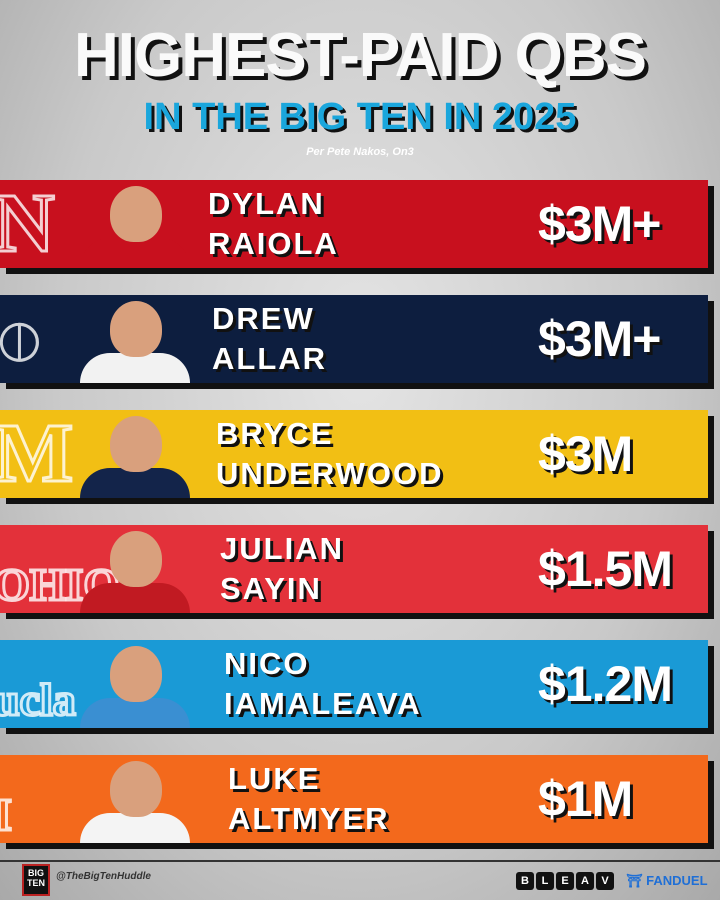  Describe the element at coordinates (354, 224) in the screenshot. I see `player-row: N DYLAN RAIOLA $3M+` at that location.